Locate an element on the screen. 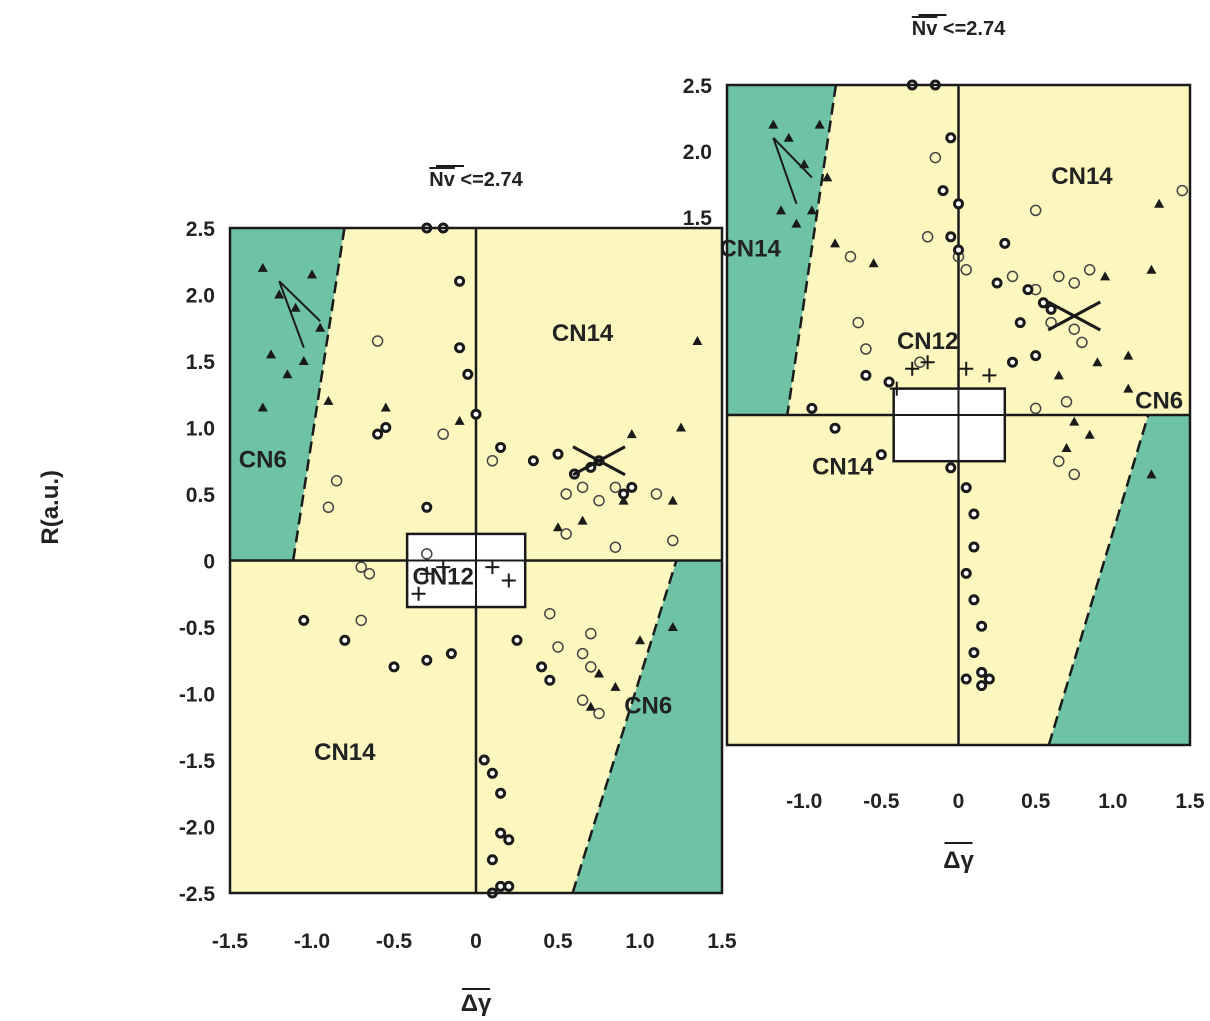 This screenshot has height=1021, width=1210. x-tick-label: -1.0 is located at coordinates (804, 801).